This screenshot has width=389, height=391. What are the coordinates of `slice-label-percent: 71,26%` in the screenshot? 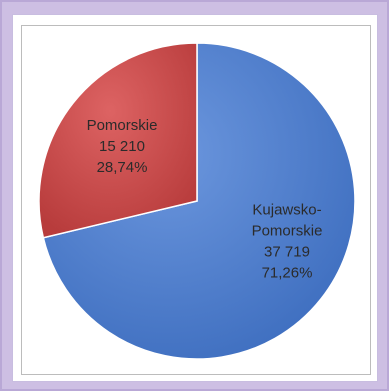 It's located at (287, 273).